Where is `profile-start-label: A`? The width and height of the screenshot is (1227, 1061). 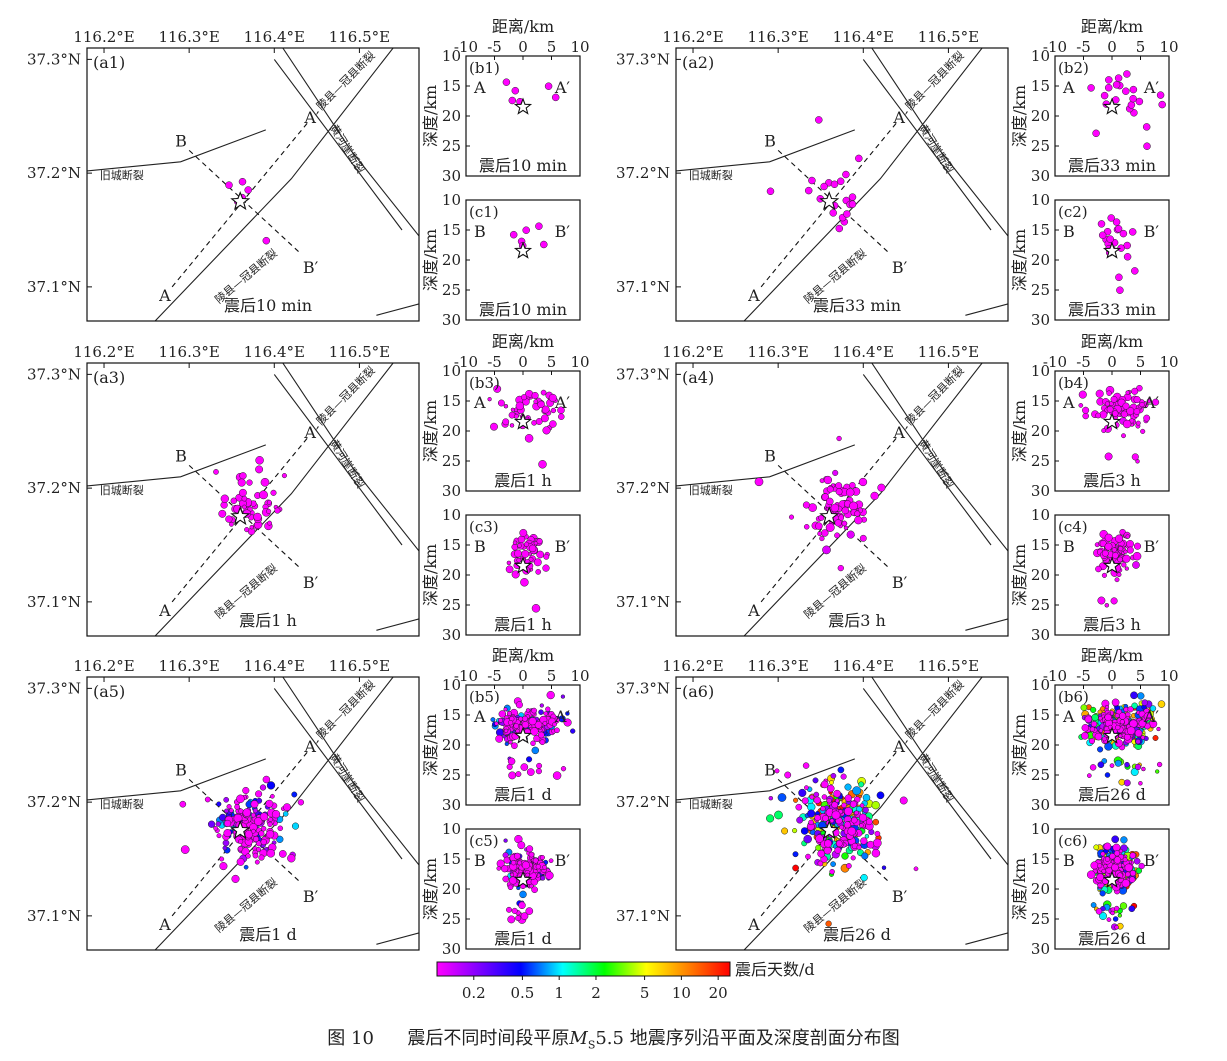
profile-start-label: A is located at coordinates (1068, 402).